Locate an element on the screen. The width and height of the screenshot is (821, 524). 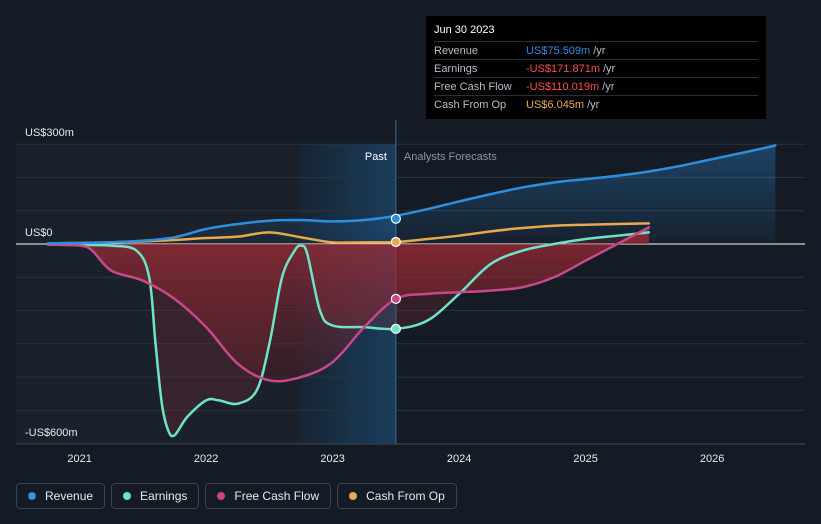
x-tick-label: 2021 is located at coordinates (79, 459).